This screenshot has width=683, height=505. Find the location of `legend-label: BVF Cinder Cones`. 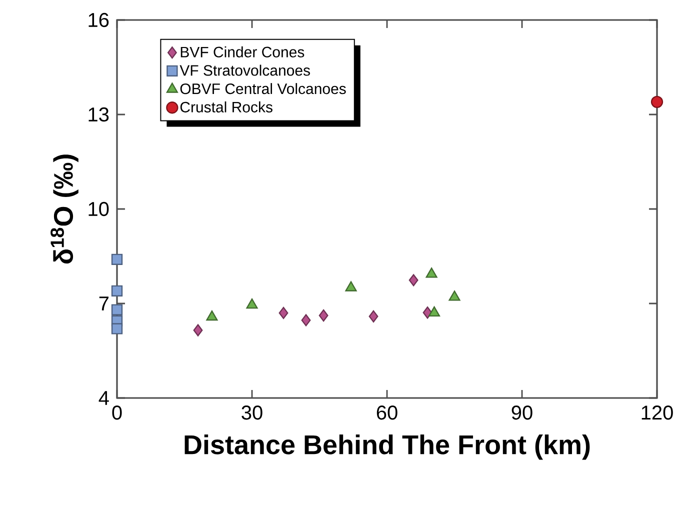

legend-label: BVF Cinder Cones is located at coordinates (242, 52).